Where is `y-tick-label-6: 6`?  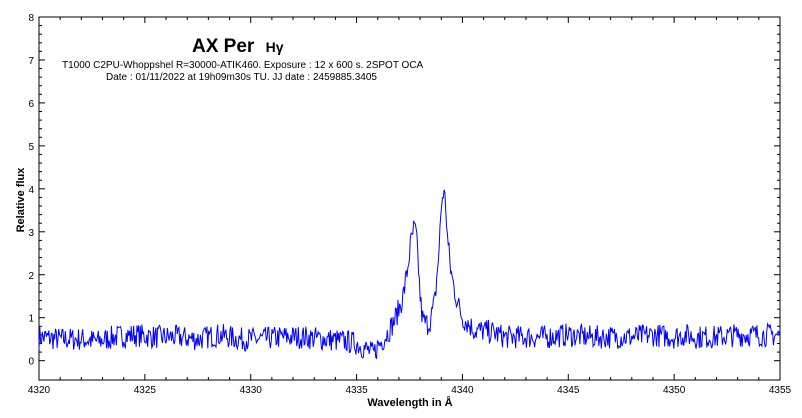
y-tick-label-6: 6 is located at coordinates (31, 104).